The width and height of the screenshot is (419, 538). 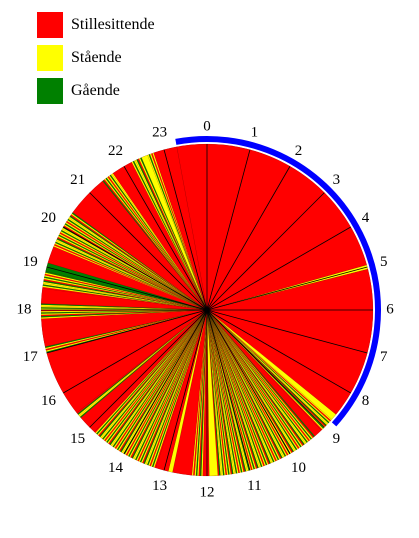 I want to click on hour-label-23: 23, so click(x=159, y=133).